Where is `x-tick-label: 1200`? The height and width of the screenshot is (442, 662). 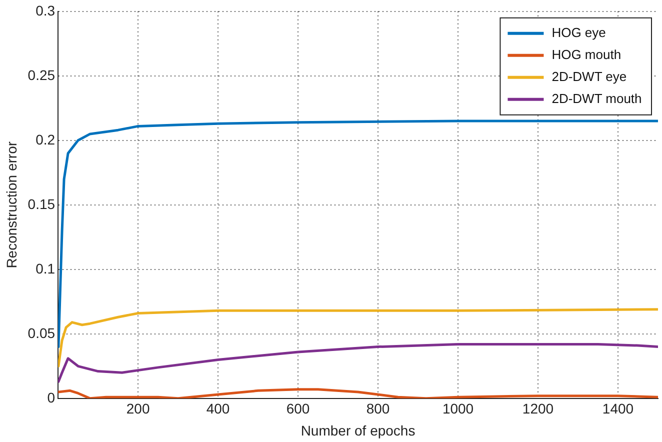
x-tick-label: 1200 is located at coordinates (538, 408).